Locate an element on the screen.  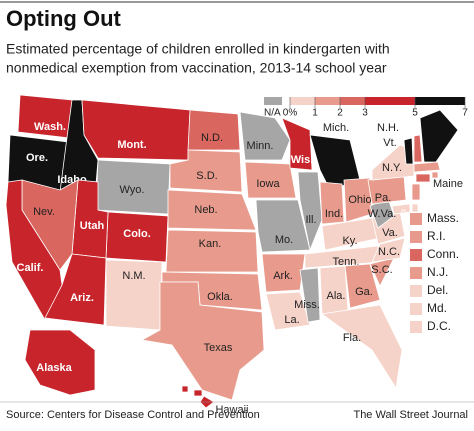
state-label: Tenn. is located at coordinates (346, 262).